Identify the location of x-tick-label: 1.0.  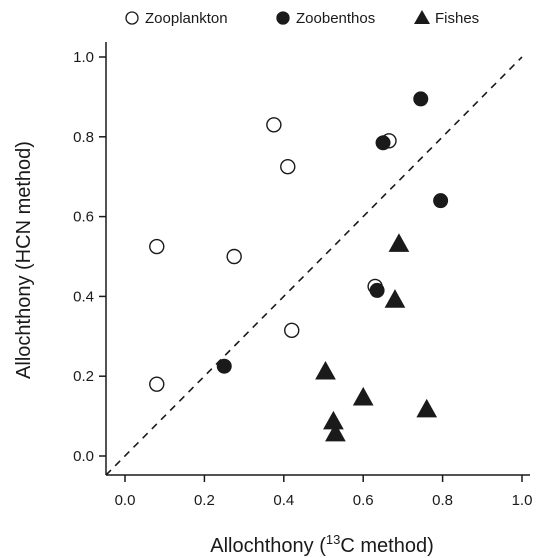
(522, 500).